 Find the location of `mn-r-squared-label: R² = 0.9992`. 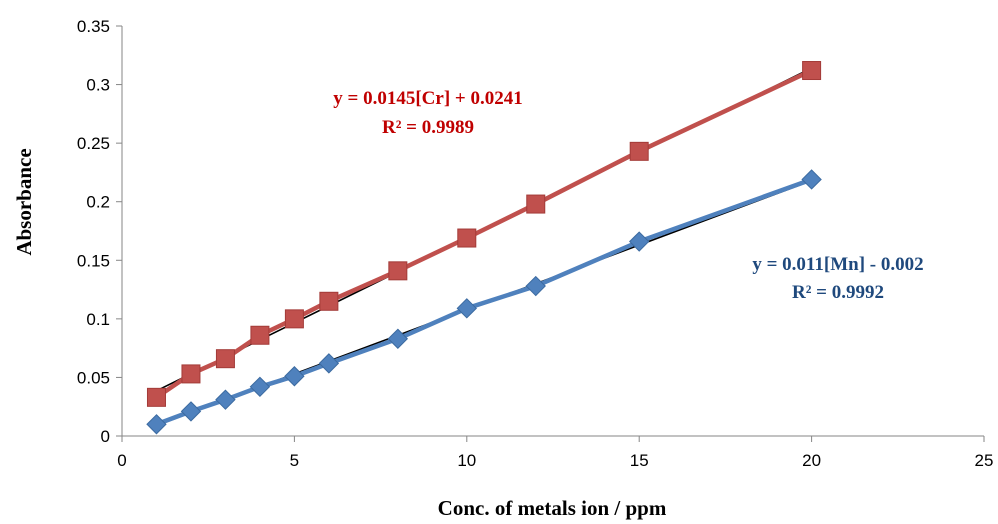

mn-r-squared-label: R² = 0.9992 is located at coordinates (838, 292).